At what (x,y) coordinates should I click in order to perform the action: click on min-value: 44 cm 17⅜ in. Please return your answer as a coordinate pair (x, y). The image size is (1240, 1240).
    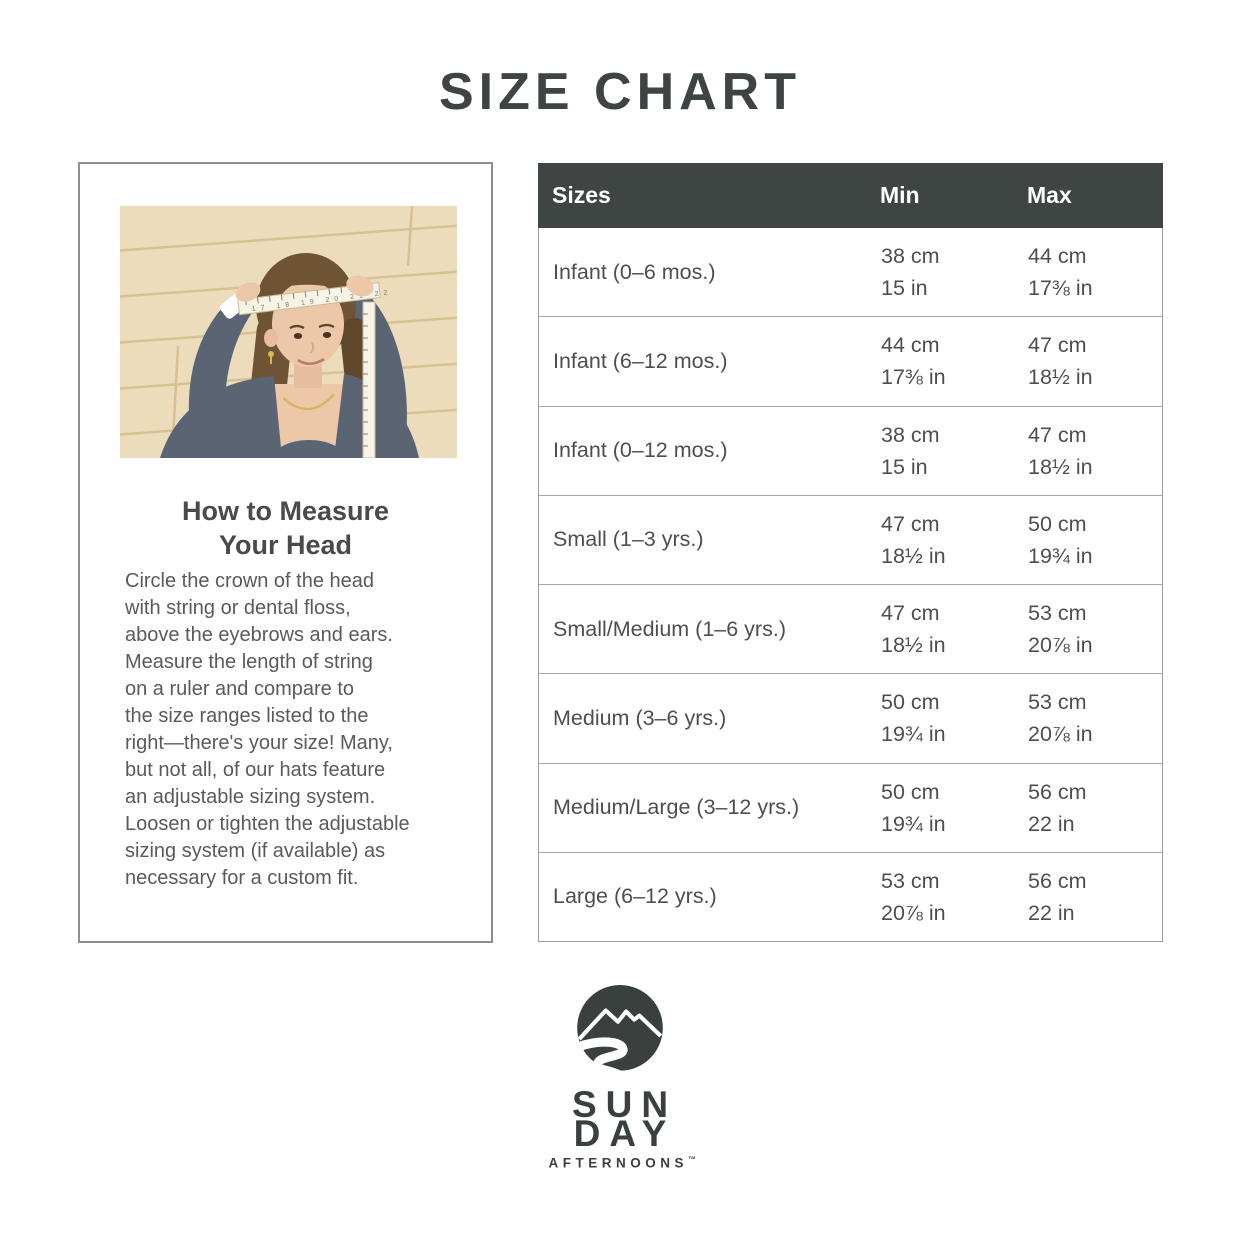
    Looking at the image, I should click on (954, 361).